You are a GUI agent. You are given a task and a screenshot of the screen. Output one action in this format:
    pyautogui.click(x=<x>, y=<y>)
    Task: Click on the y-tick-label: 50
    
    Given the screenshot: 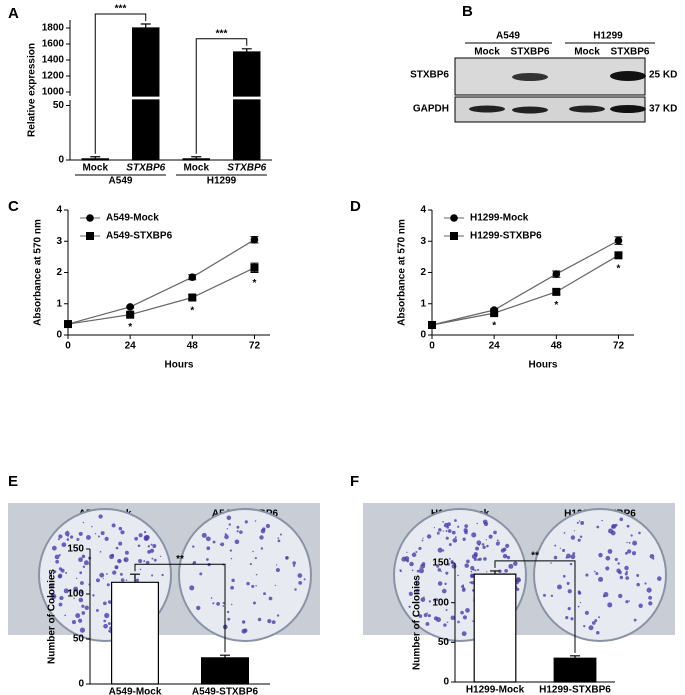 What is the action you would take?
    pyautogui.click(x=59, y=105)
    